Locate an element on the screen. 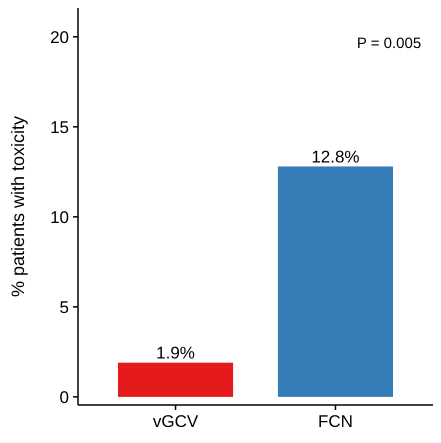 Image resolution: width=441 pixels, height=443 pixels. y-tick-label: 0 is located at coordinates (64, 397).